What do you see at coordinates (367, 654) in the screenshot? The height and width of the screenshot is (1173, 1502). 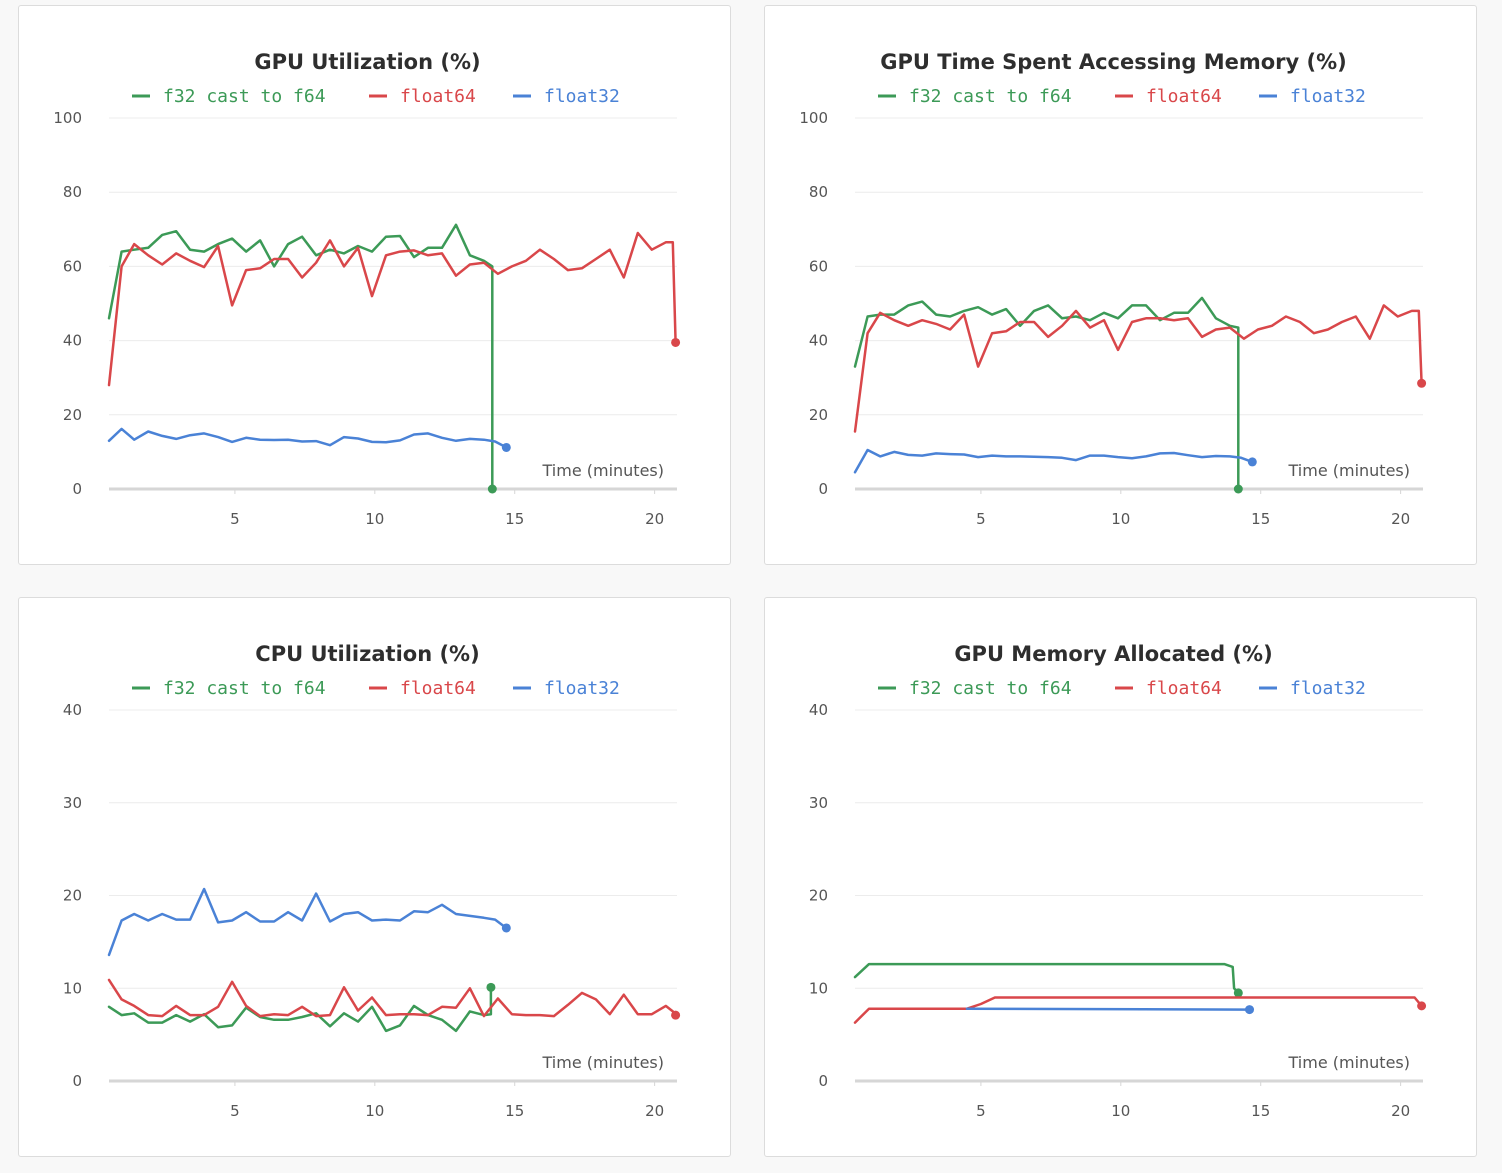 I see `chart-title: CPU Utilization (%)` at bounding box center [367, 654].